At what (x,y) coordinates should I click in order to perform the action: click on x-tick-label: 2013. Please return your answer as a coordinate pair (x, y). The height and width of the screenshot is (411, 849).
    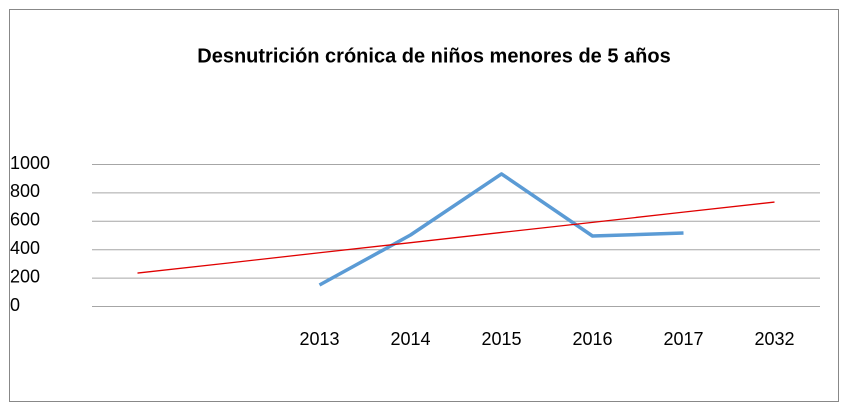
    Looking at the image, I should click on (319, 339).